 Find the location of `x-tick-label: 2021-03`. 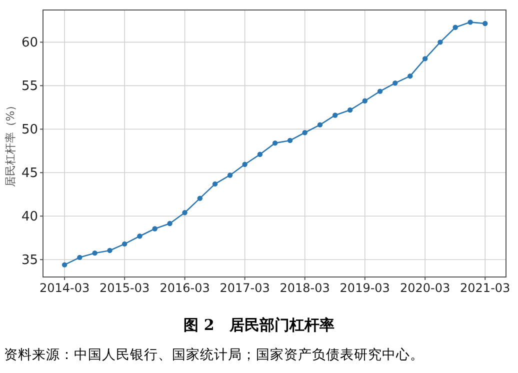

x-tick-label: 2021-03 is located at coordinates (485, 288).